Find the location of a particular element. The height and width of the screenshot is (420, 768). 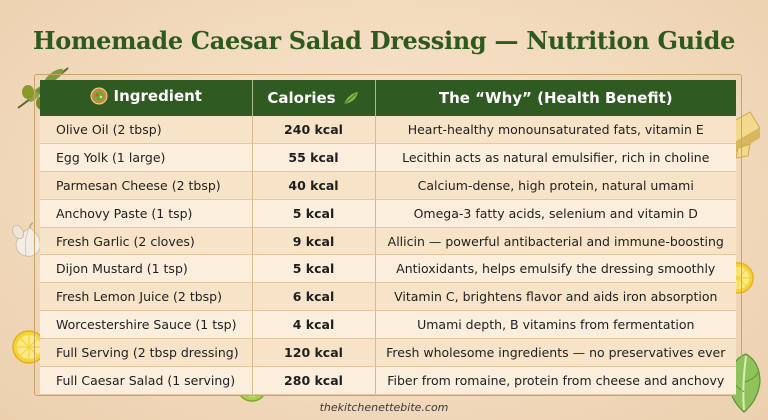

column-header-ingredient: Ingredient is located at coordinates (146, 98).